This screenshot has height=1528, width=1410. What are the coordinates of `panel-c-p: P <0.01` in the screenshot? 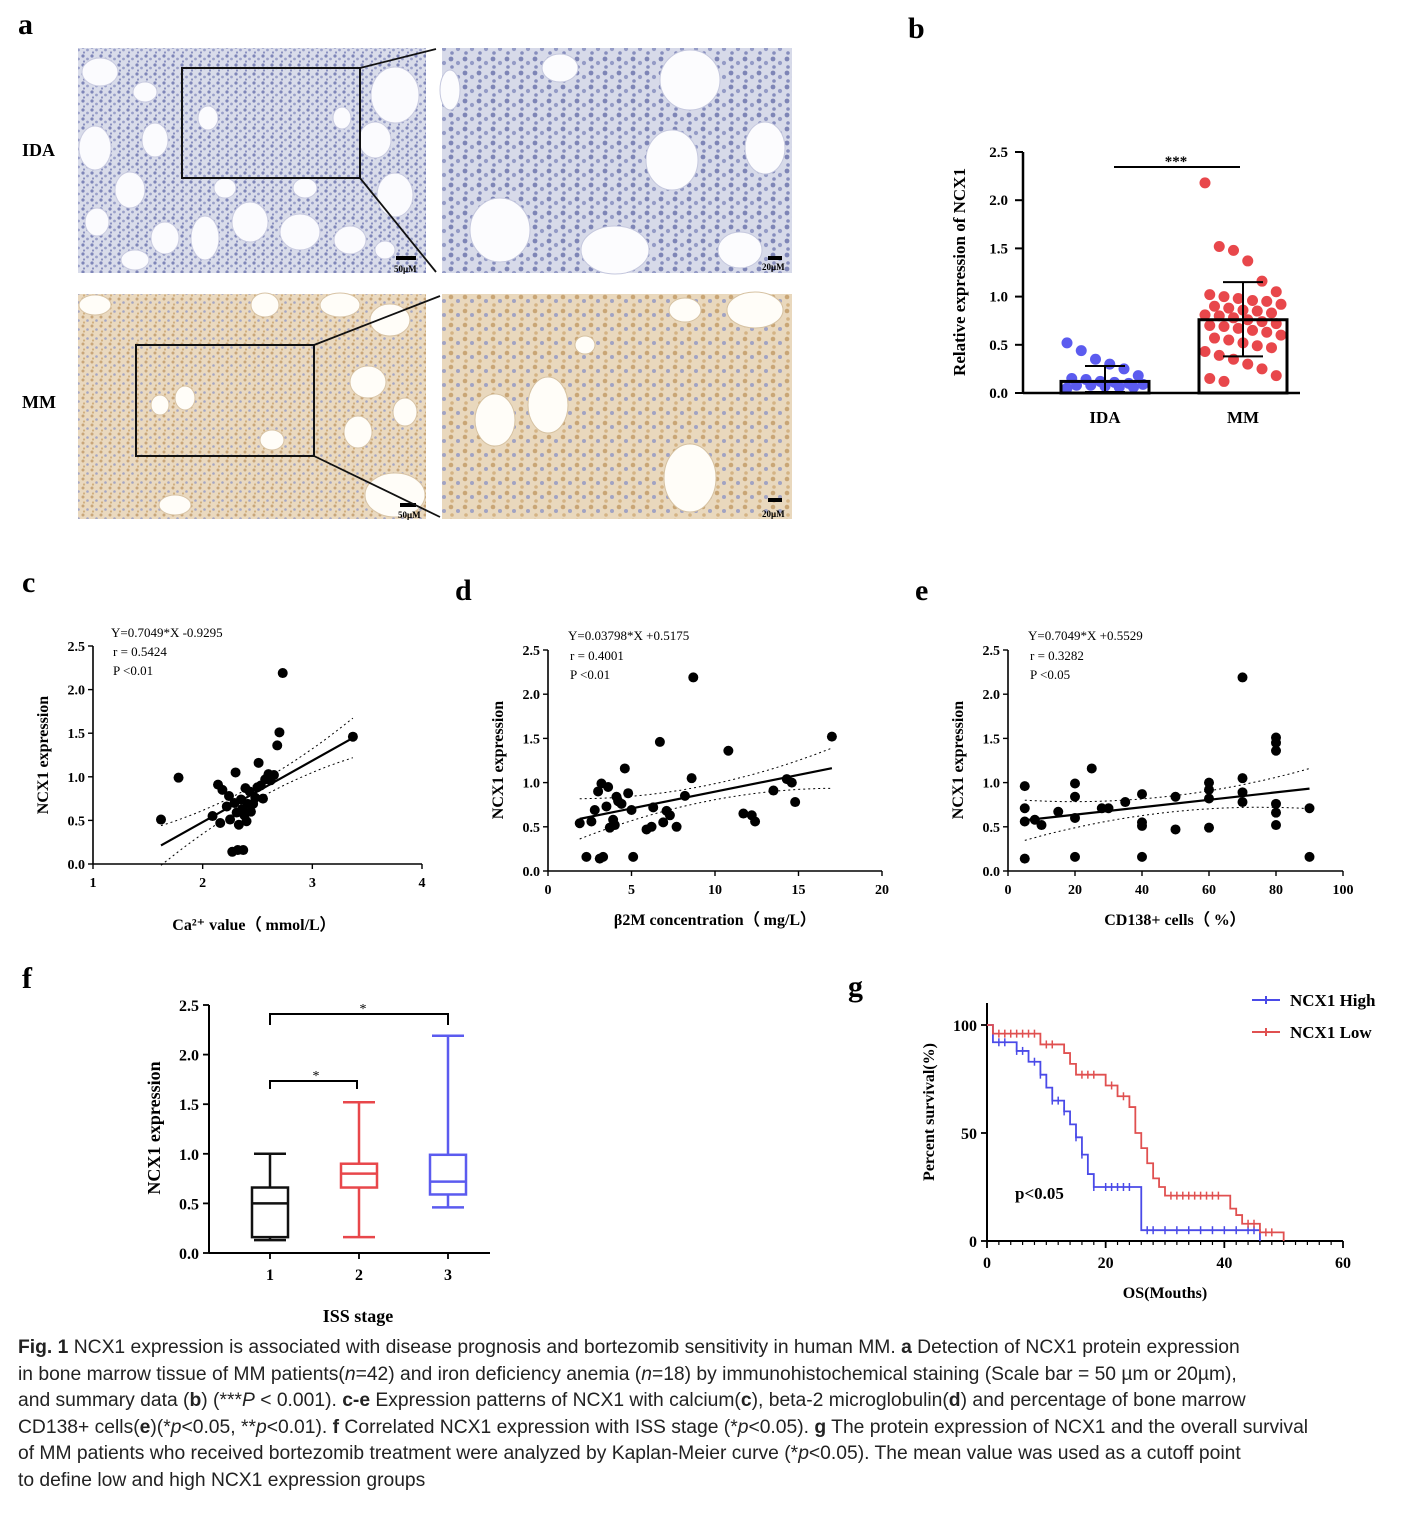 It's located at (133, 670).